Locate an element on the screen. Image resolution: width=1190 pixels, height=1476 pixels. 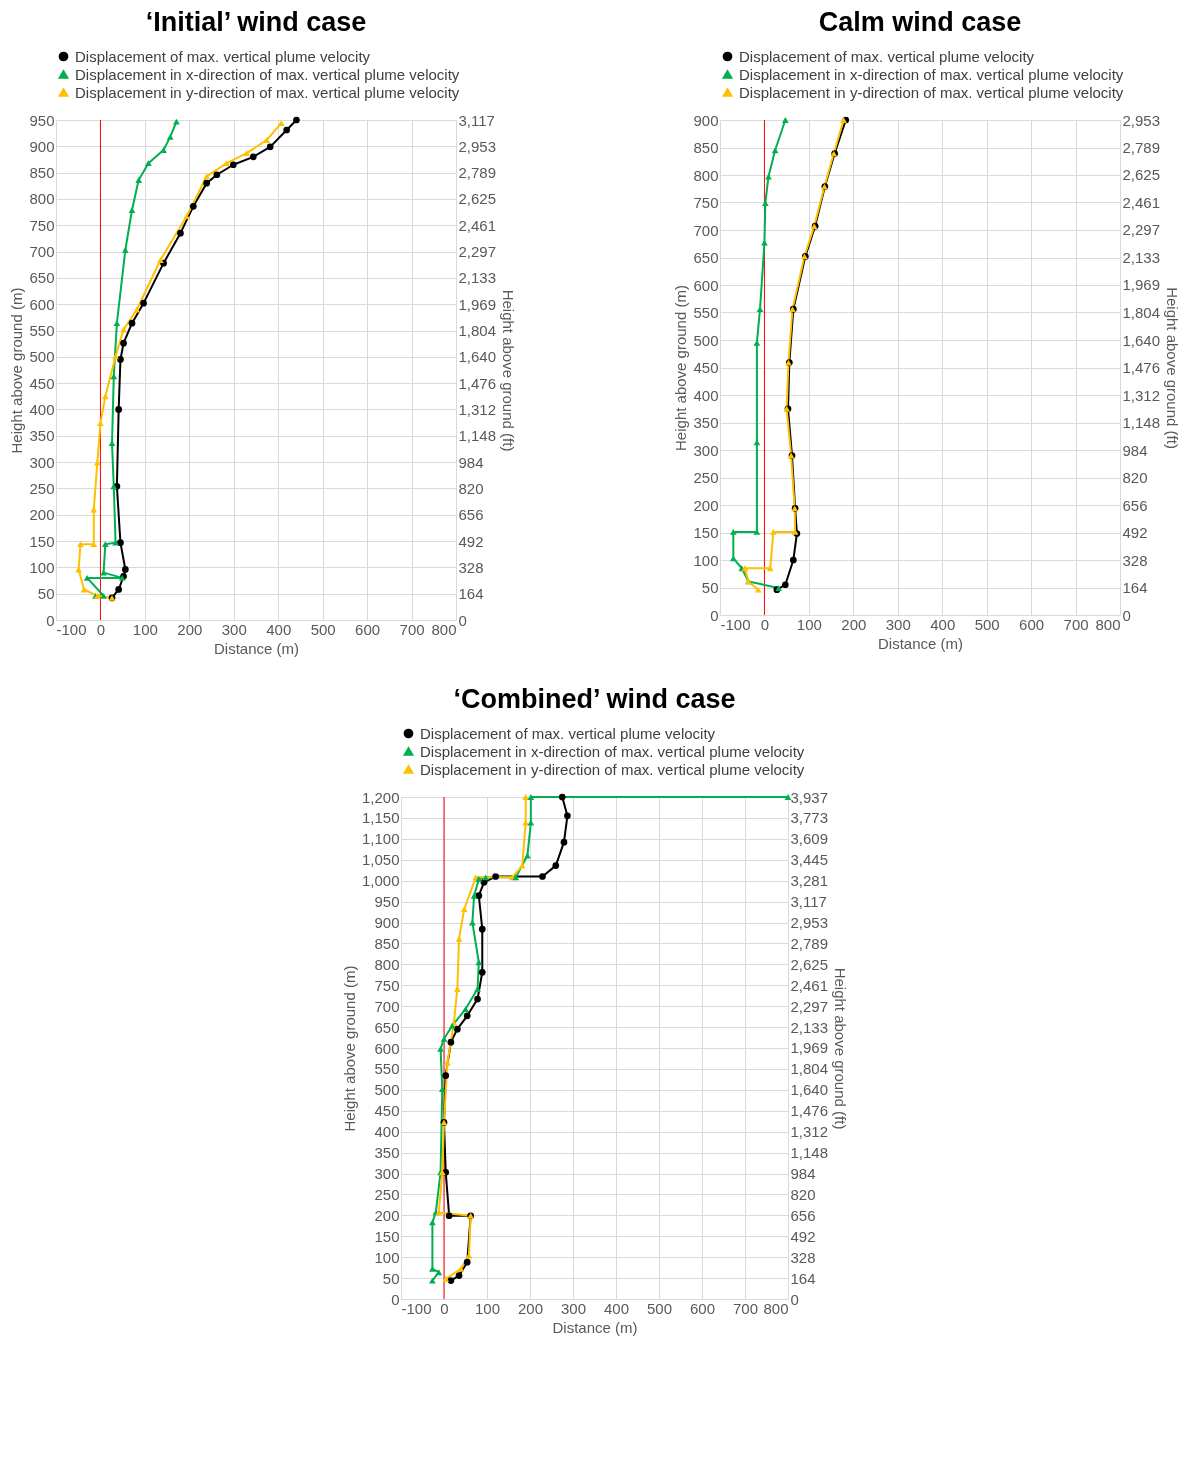
x-tick-label: 0 is located at coordinates (765, 624).